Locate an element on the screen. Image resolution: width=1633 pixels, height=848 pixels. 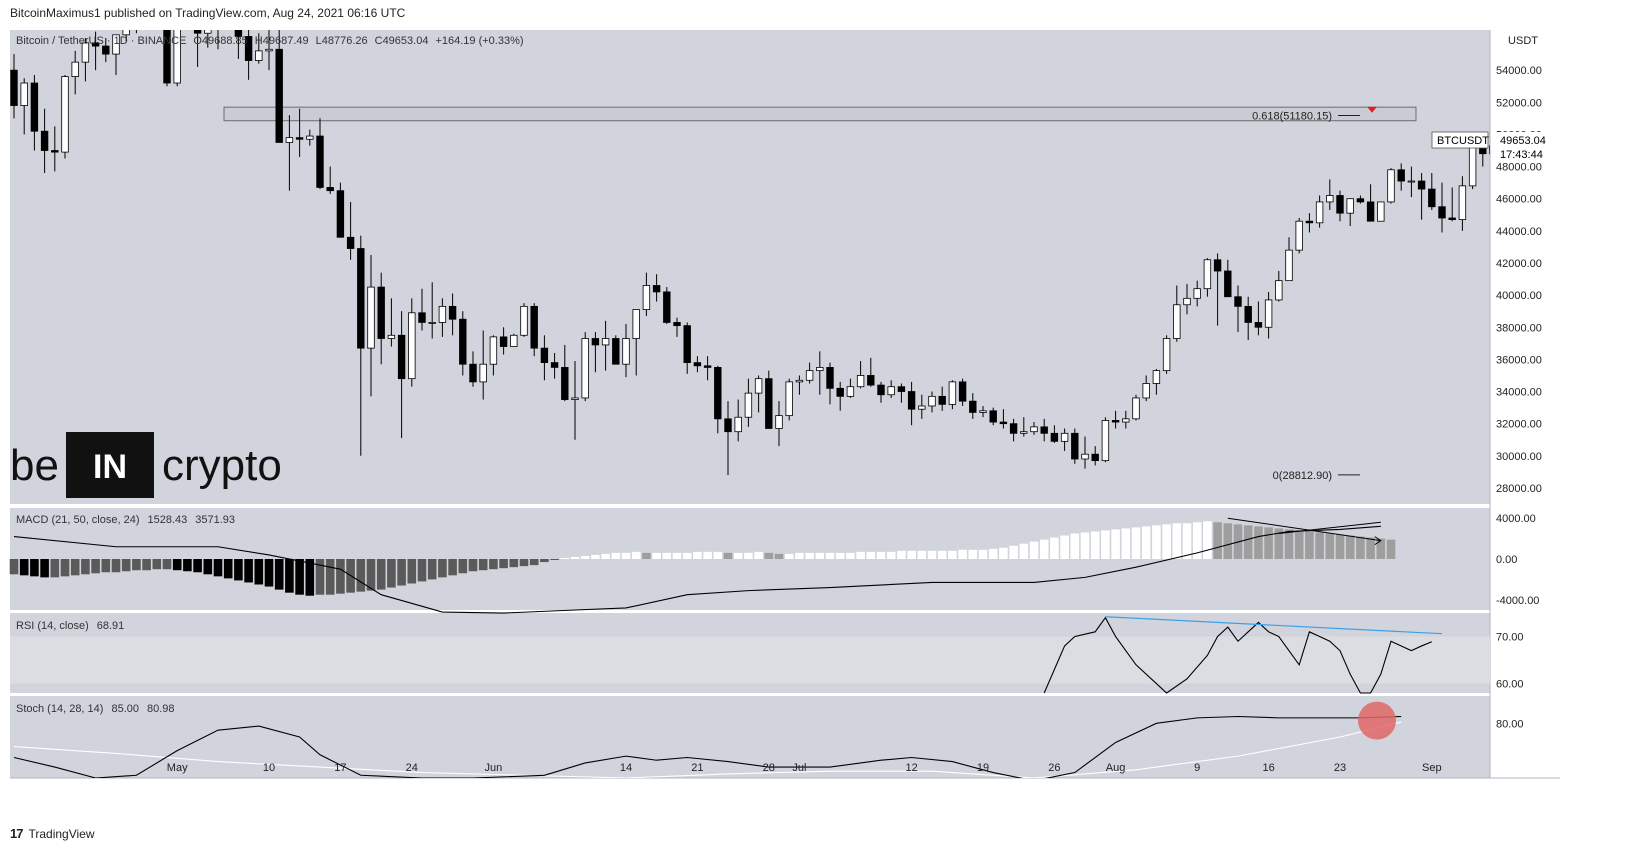
ohlc-high: H49687.49 is located at coordinates (282, 41).